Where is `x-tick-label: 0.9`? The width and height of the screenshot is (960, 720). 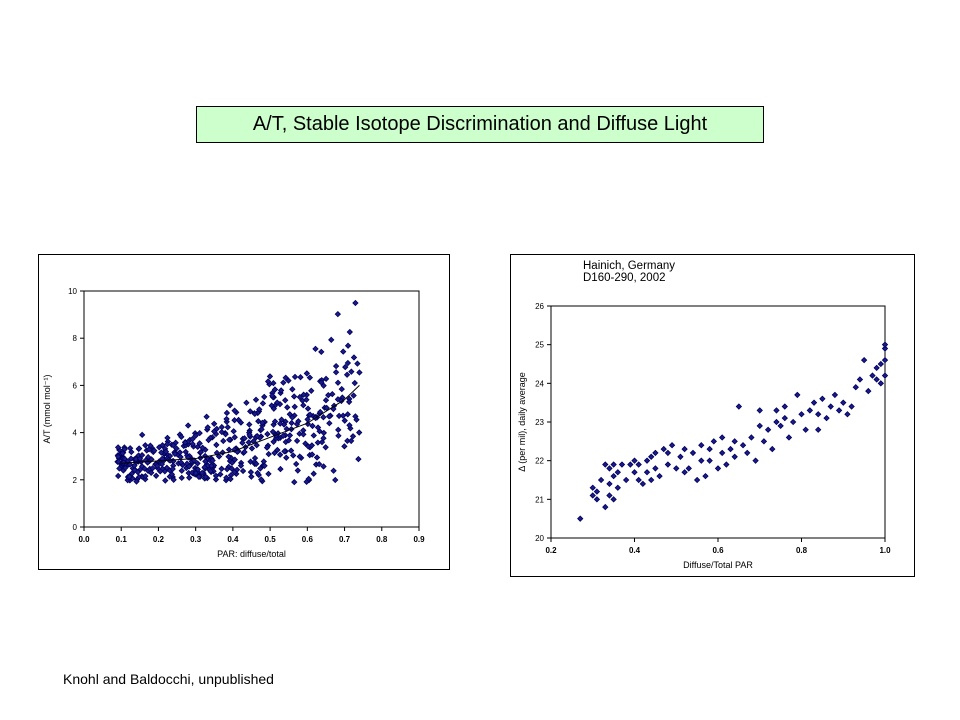 x-tick-label: 0.9 is located at coordinates (419, 539).